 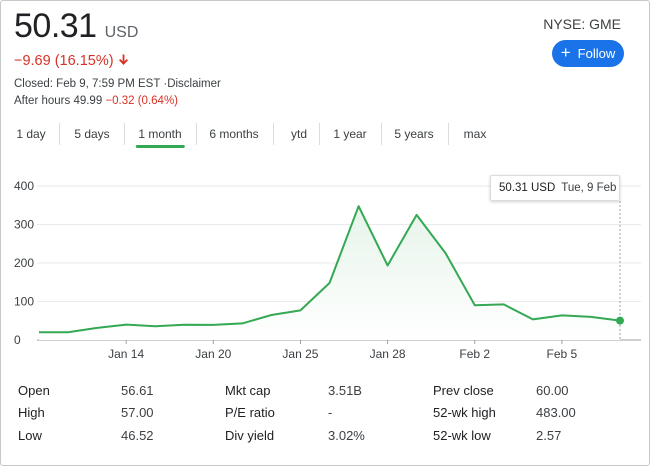 What do you see at coordinates (562, 354) in the screenshot?
I see `x-tick-label: Feb 5` at bounding box center [562, 354].